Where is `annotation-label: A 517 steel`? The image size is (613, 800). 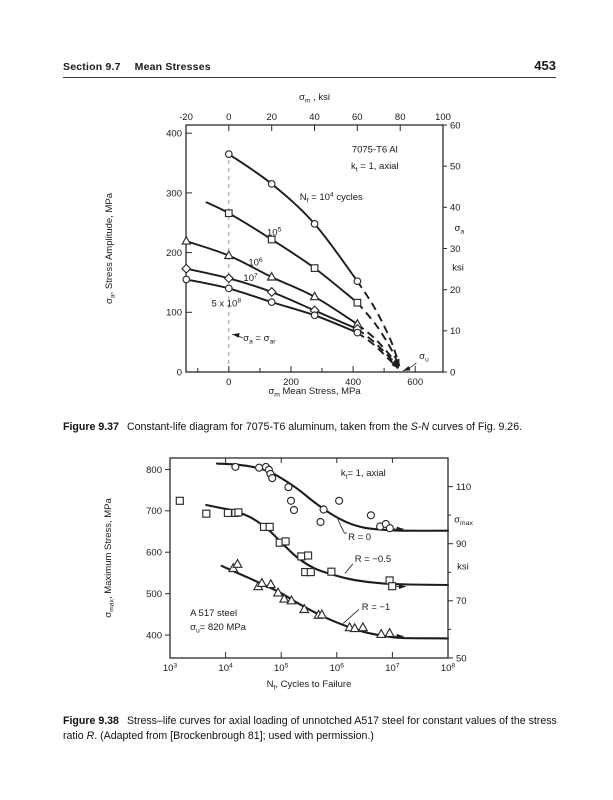 annotation-label: A 517 steel is located at coordinates (213, 613).